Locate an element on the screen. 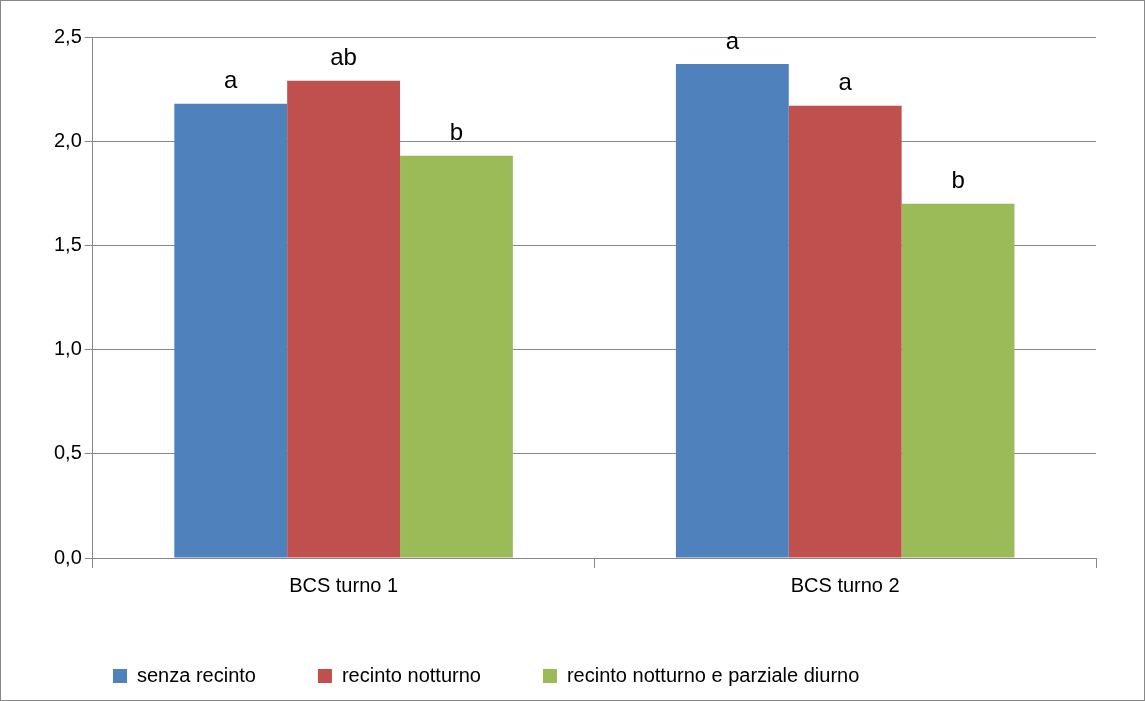  y-tick-label: 1,0 is located at coordinates (67, 348).